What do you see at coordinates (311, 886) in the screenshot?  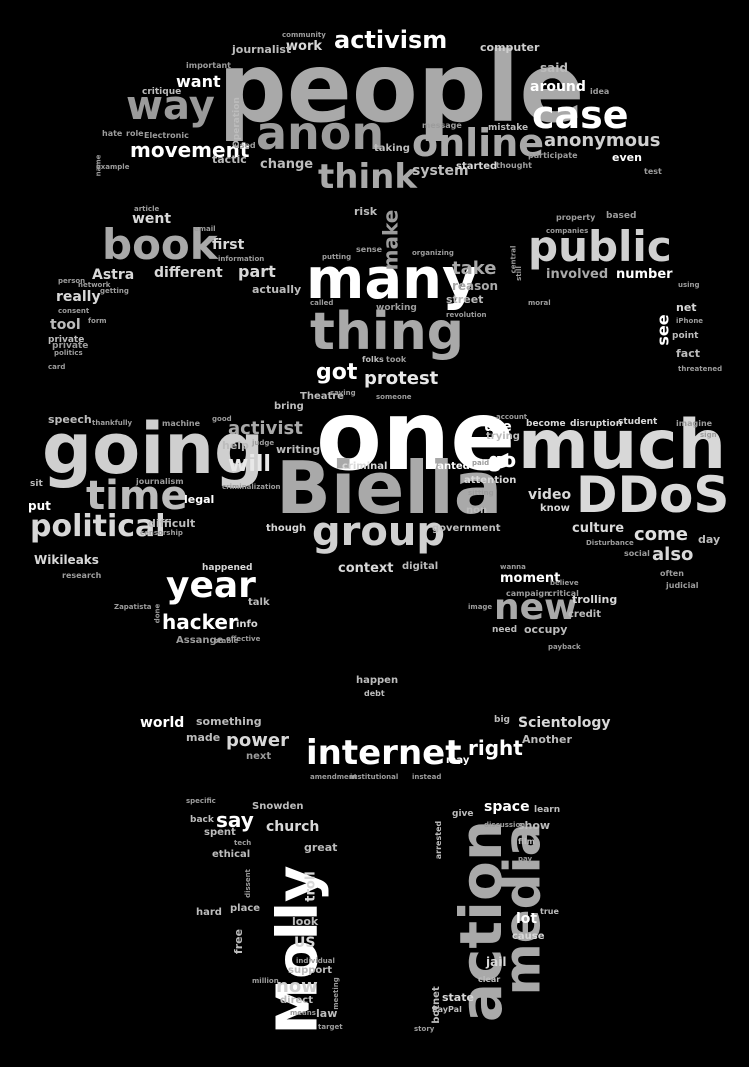 I see `word-troll: troll` at bounding box center [311, 886].